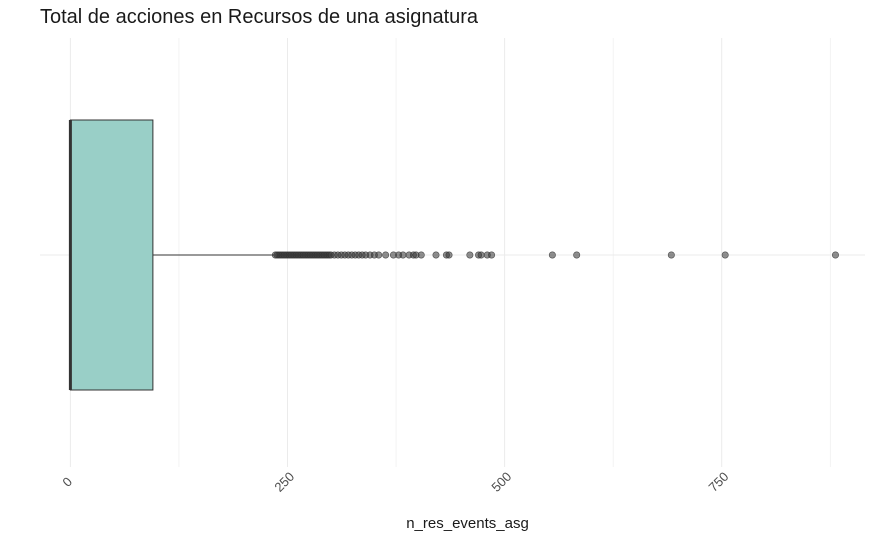  I want to click on x-tick-label-0: 0, so click(67, 482).